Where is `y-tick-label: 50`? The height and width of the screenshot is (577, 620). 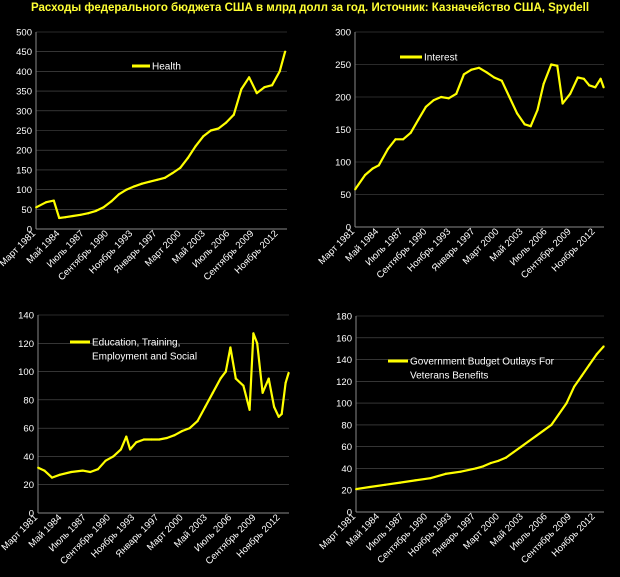
y-tick-label: 50 is located at coordinates (345, 195).